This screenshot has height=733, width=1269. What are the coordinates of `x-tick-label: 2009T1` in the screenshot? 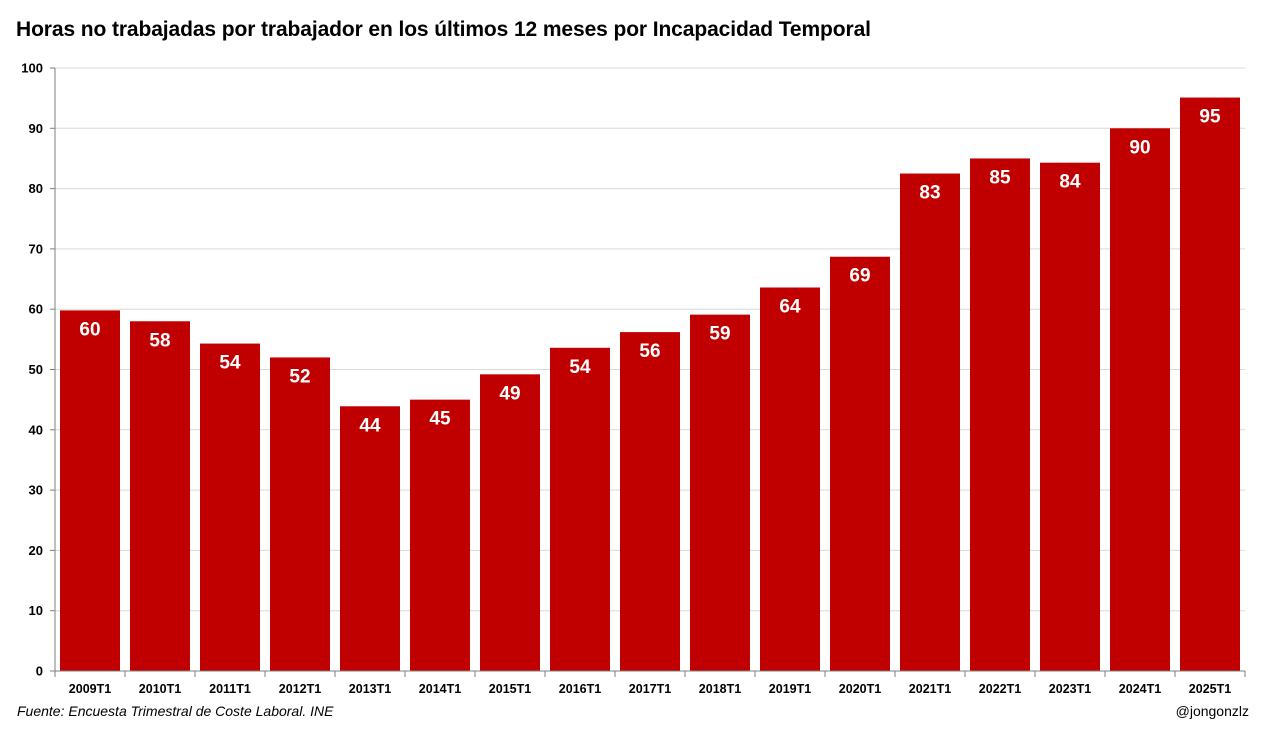 It's located at (90, 689).